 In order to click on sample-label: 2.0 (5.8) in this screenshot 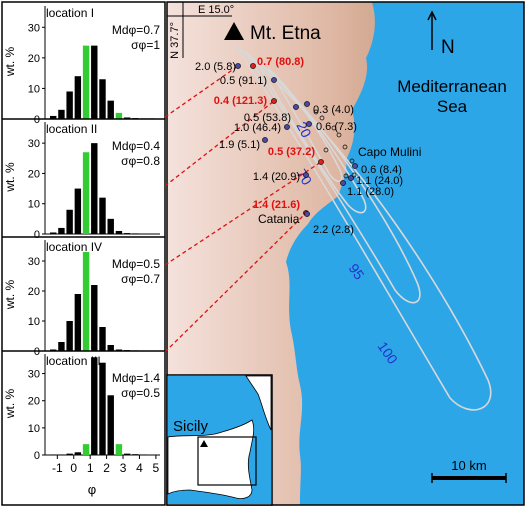, I will do `click(215, 67)`.